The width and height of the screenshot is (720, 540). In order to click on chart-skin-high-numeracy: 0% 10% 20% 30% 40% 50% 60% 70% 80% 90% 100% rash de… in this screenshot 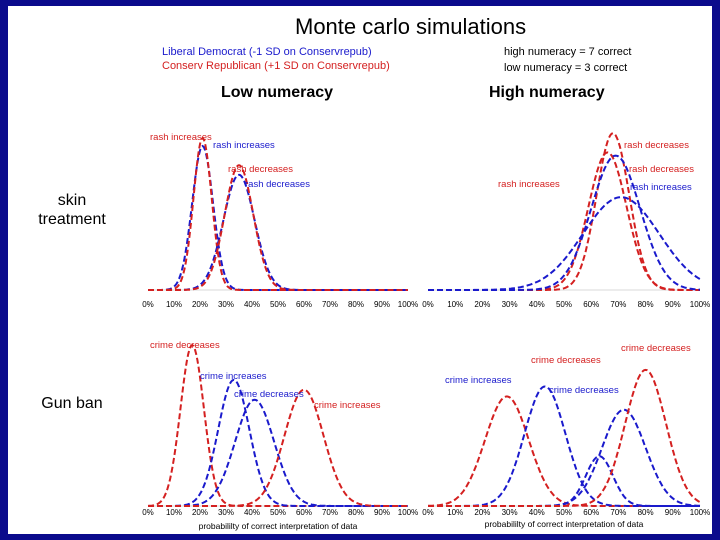, I will do `click(566, 220)`.